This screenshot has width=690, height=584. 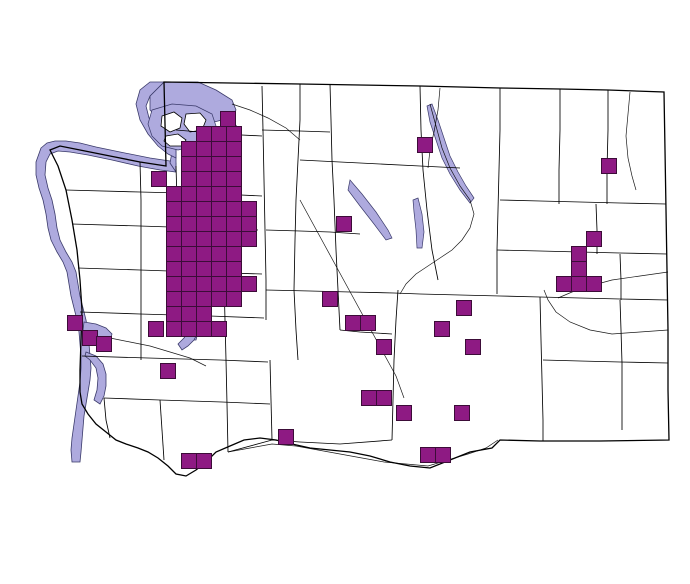 What do you see at coordinates (631, 141) in the screenshot?
I see `pend-oreille-river` at bounding box center [631, 141].